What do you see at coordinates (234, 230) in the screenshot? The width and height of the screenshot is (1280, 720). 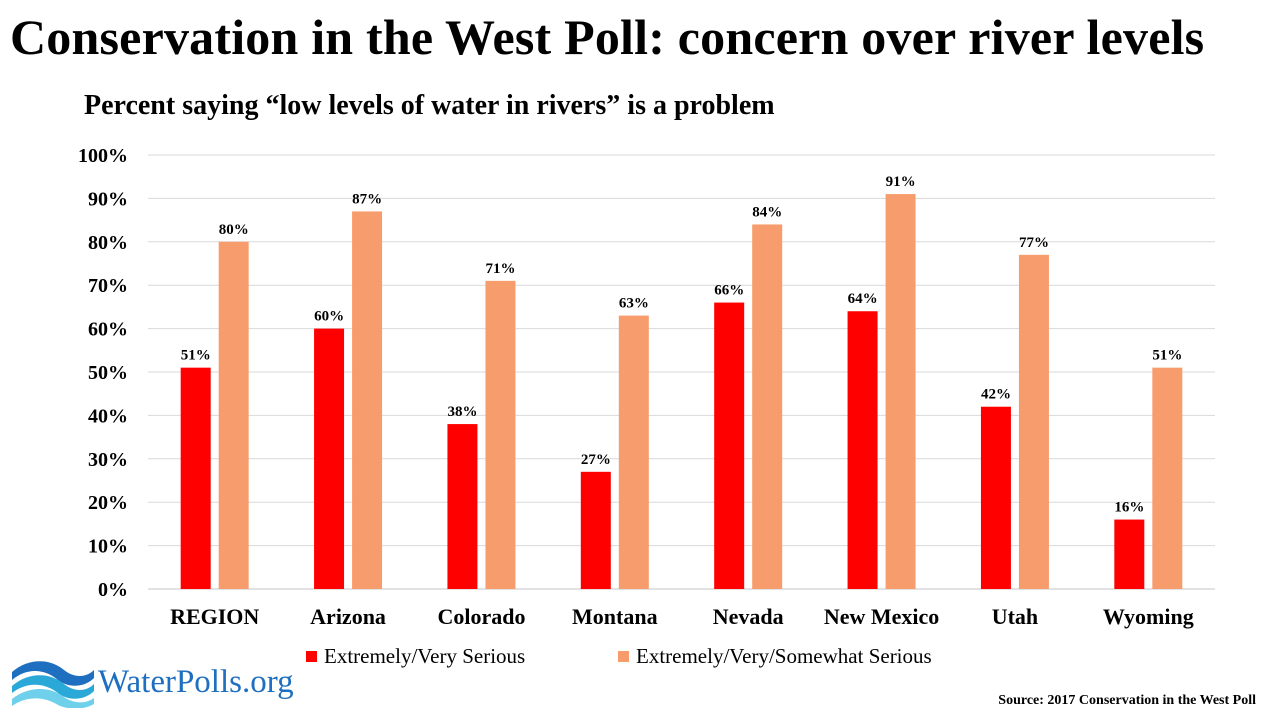 I see `data-label: 80%` at bounding box center [234, 230].